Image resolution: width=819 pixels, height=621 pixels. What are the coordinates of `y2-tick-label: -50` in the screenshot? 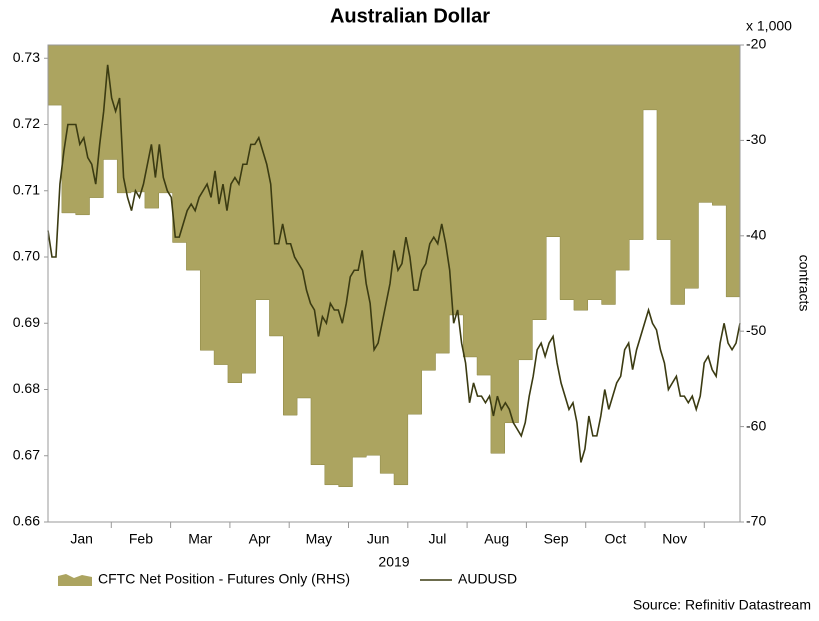 It's located at (756, 330).